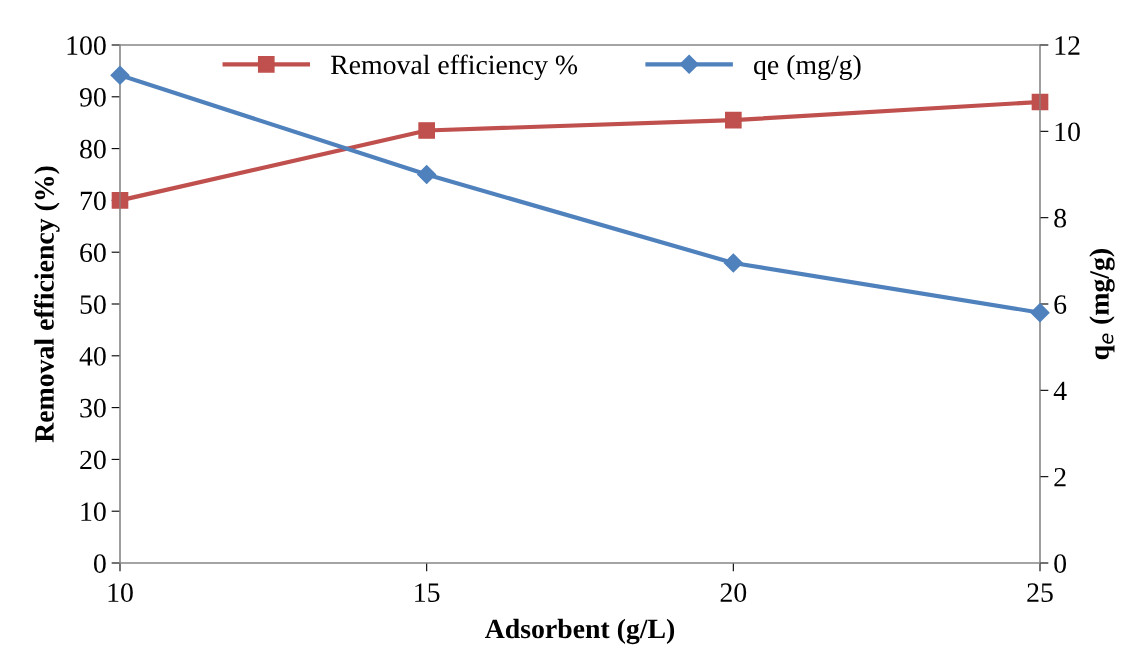 The width and height of the screenshot is (1123, 663). Describe the element at coordinates (93, 460) in the screenshot. I see `y-tick-label: 20` at that location.